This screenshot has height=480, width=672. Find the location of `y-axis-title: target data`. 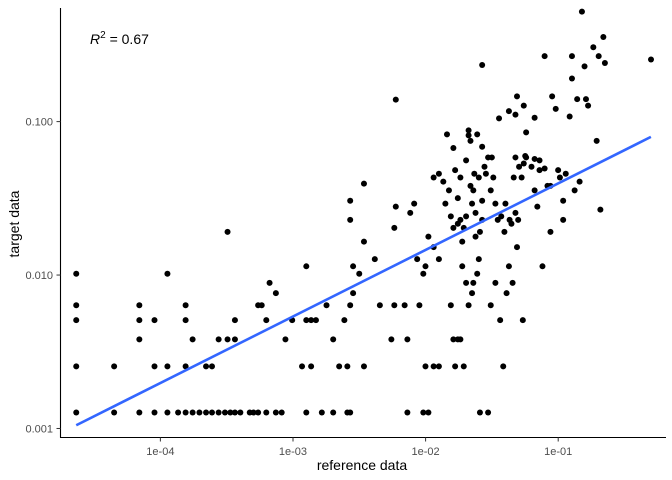

y-axis-title: target data is located at coordinates (14, 223).